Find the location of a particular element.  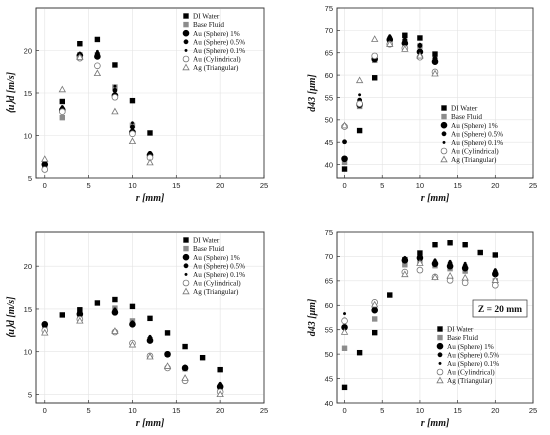

y-tick-label: 65 is located at coordinates (329, 281).